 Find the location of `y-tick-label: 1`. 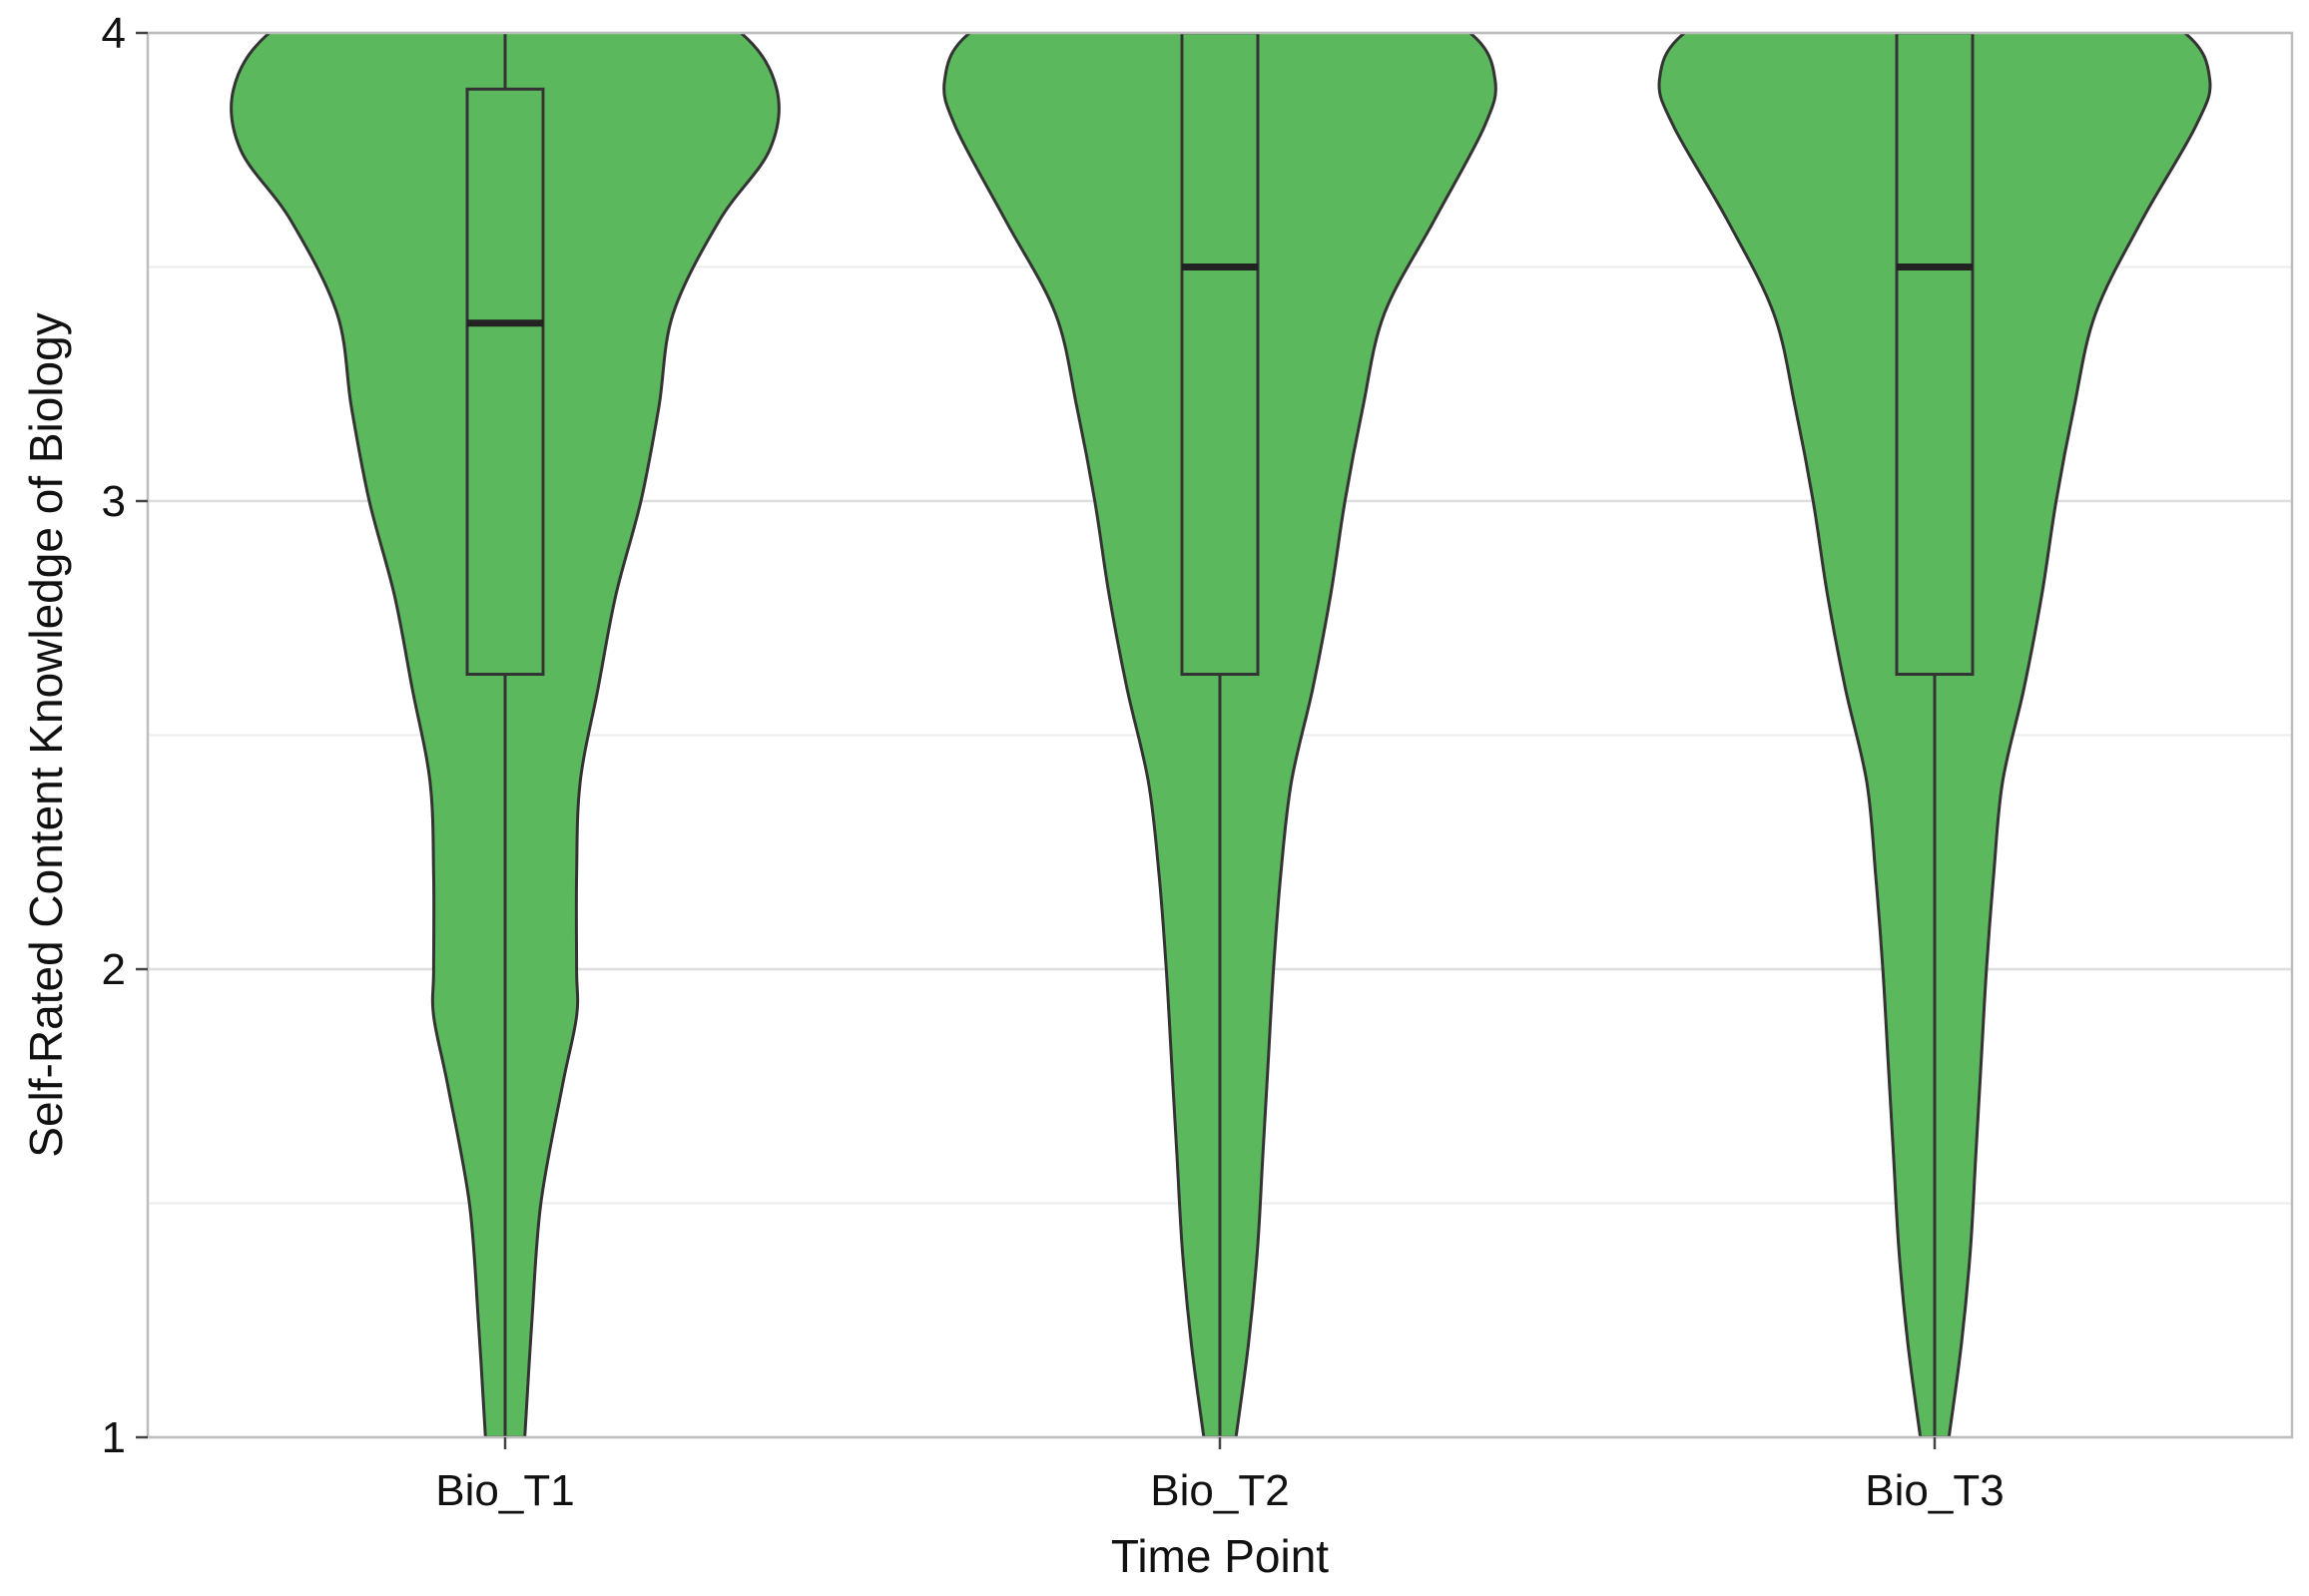

y-tick-label: 1 is located at coordinates (114, 1437).